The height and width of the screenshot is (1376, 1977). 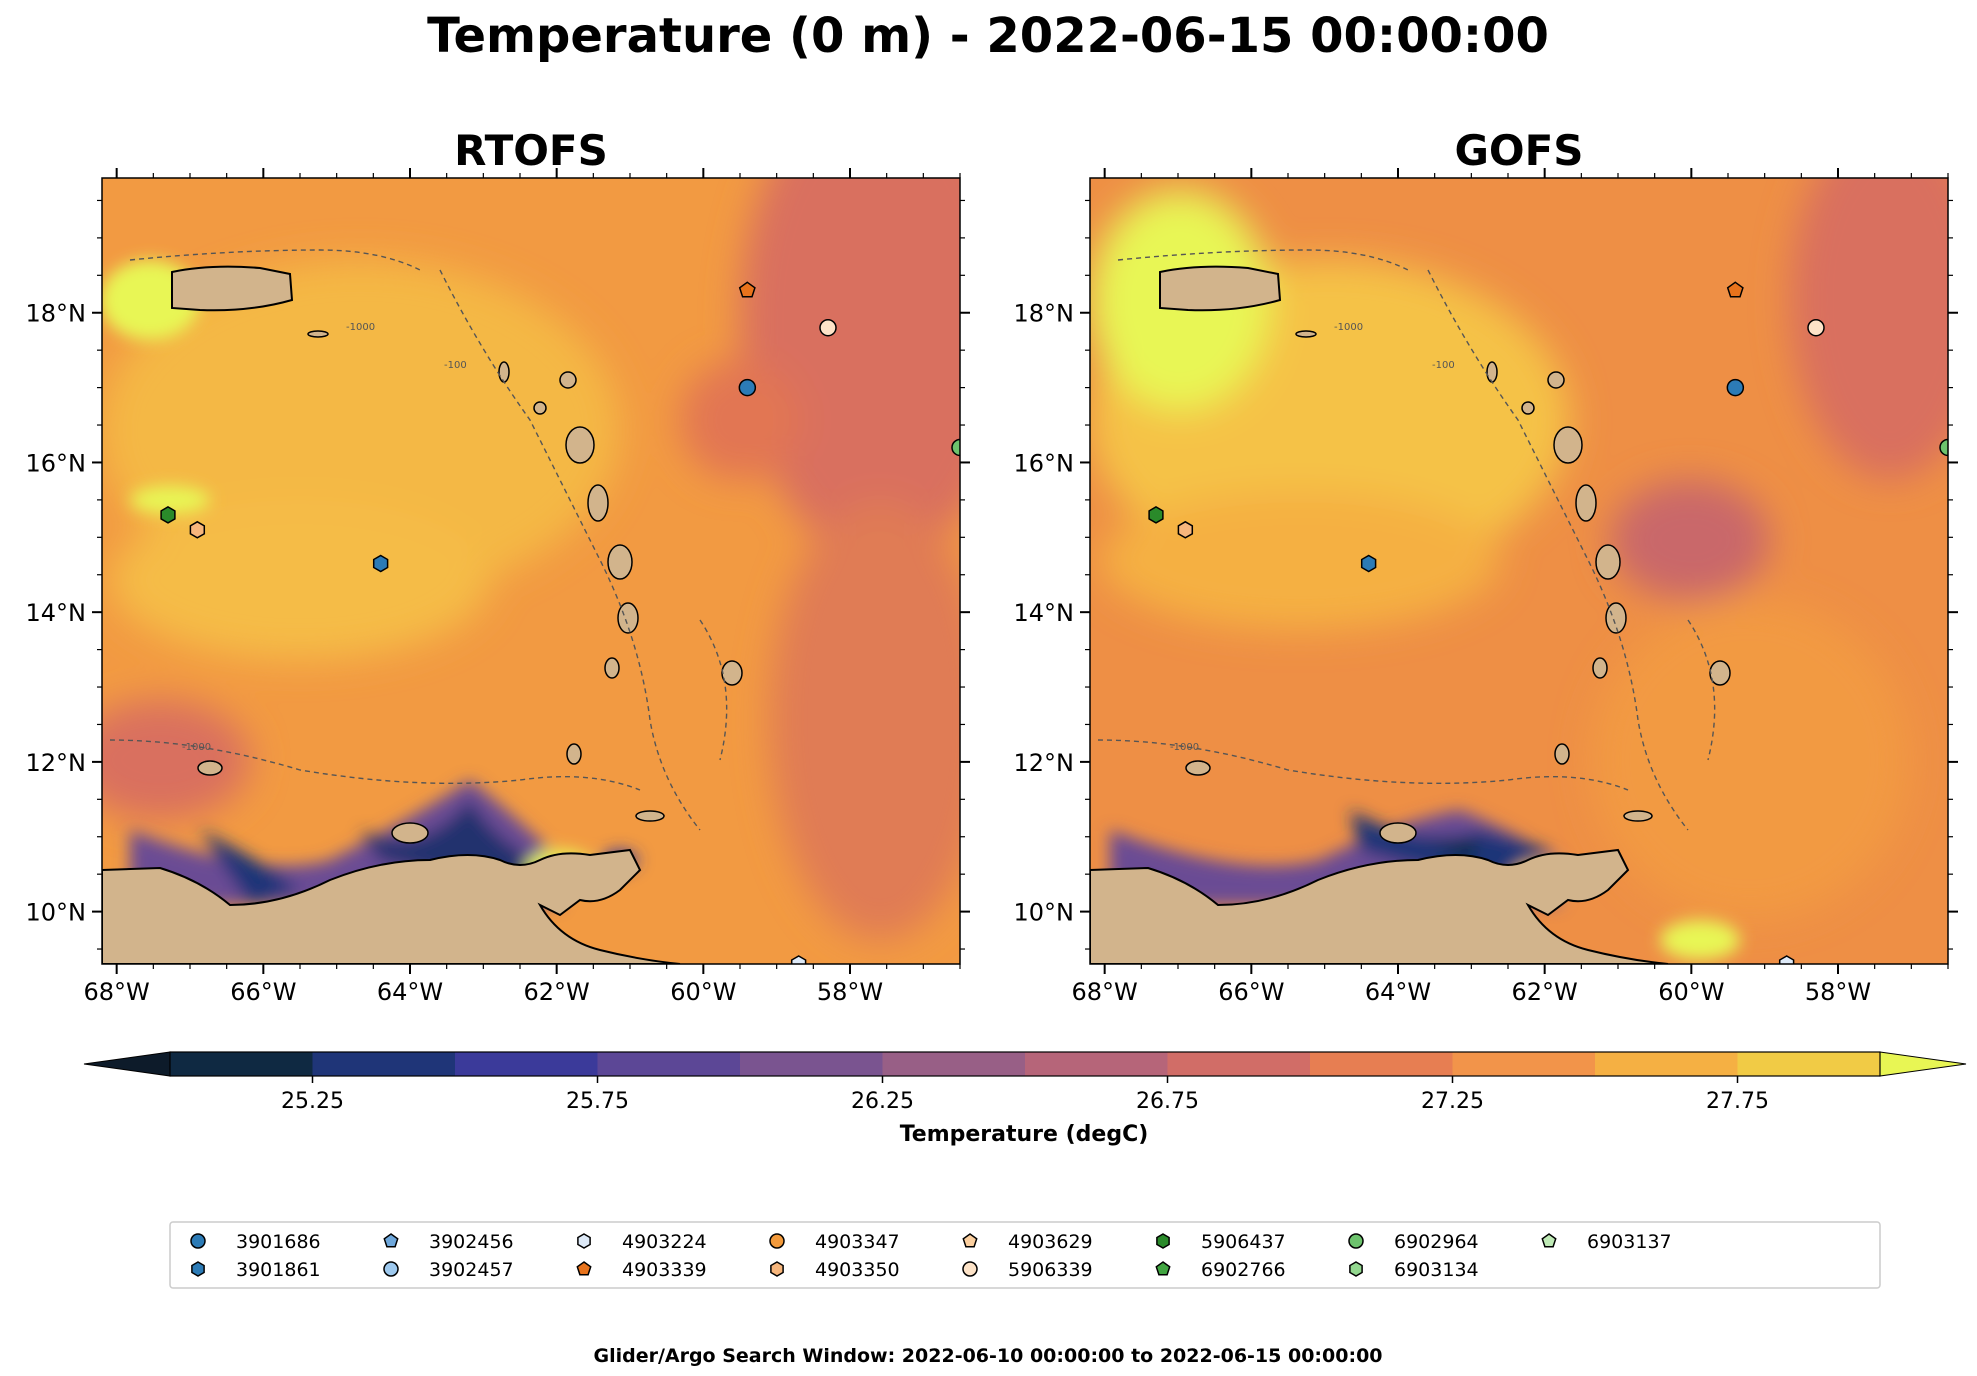 I want to click on bathymetry-contours-gofs, so click(x=1406, y=540).